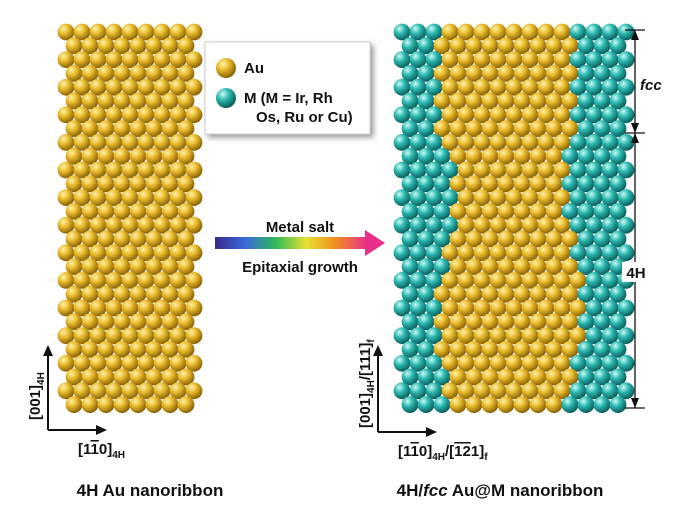 The height and width of the screenshot is (508, 694). I want to click on caption: 4H Au nanoribbon, so click(150, 490).